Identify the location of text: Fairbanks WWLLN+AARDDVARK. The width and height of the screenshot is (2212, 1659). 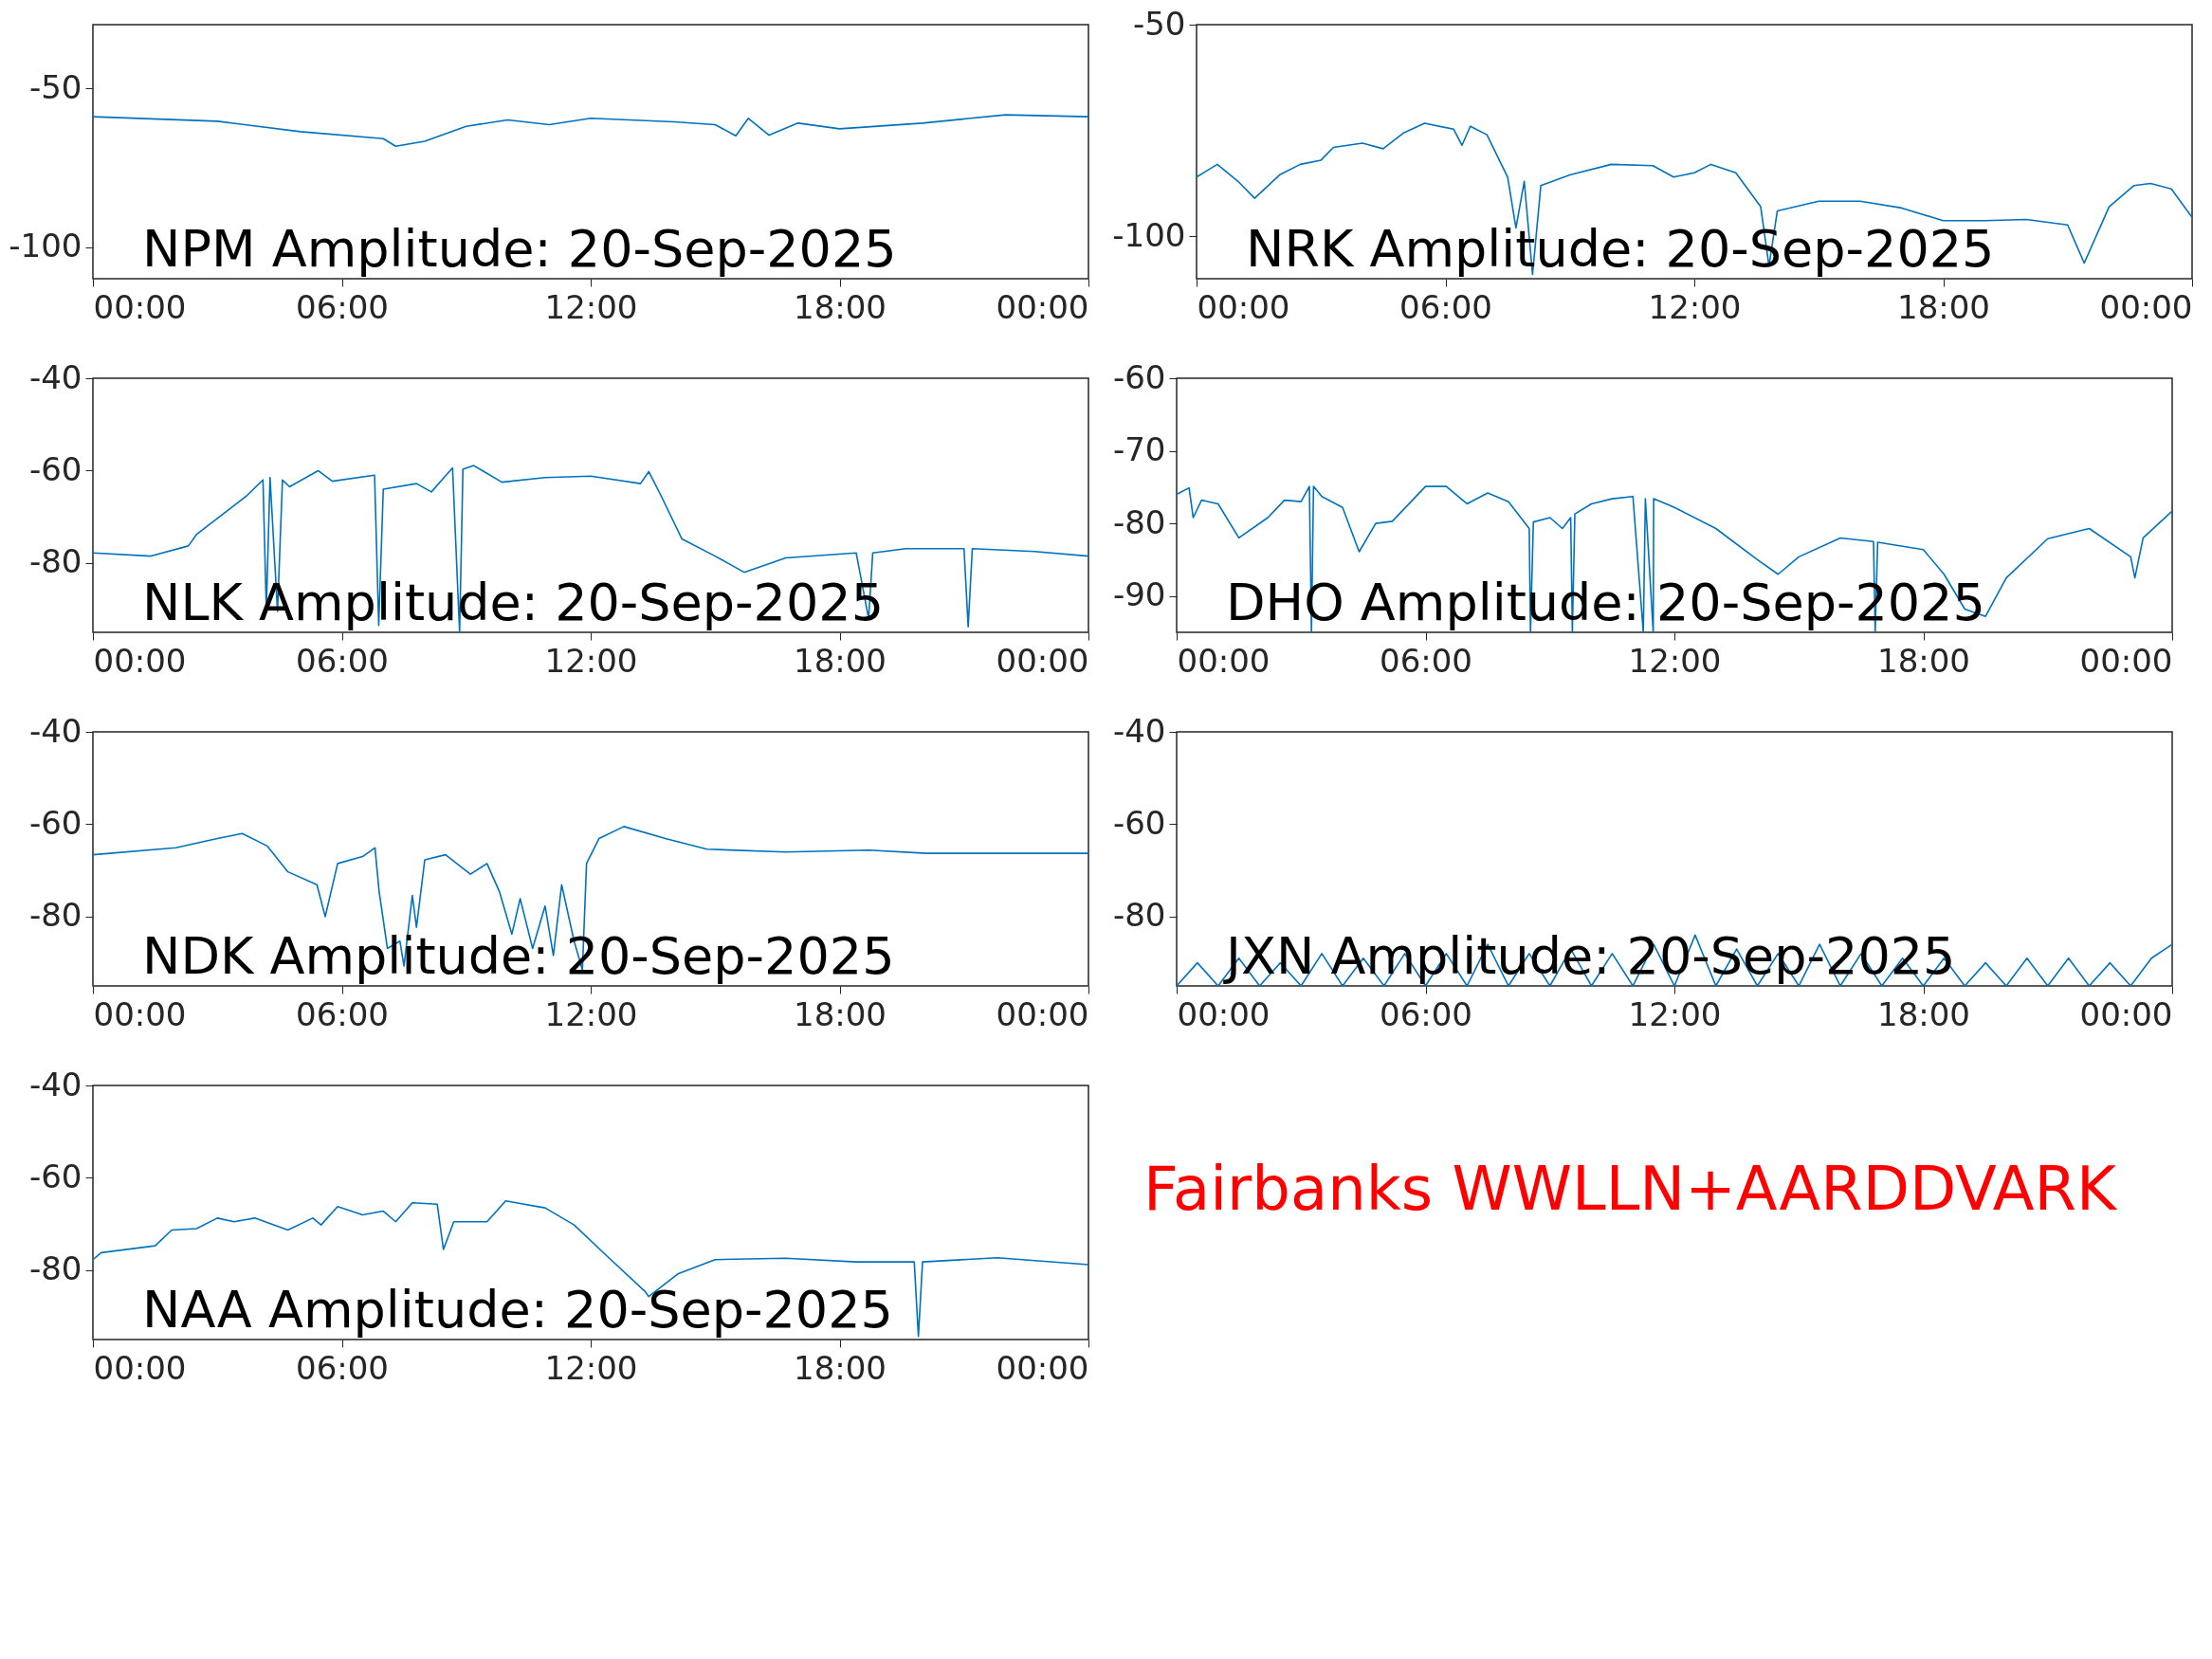
(1631, 1189).